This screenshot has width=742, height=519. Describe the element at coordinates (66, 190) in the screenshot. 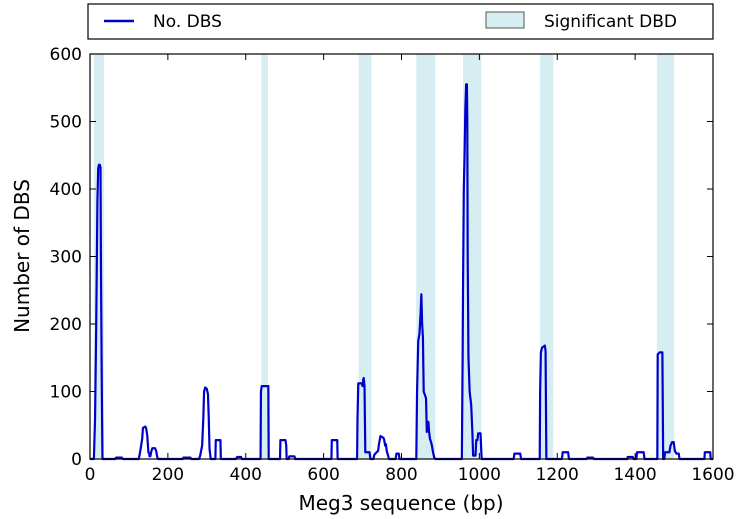

I see `y-tick-label-400: 400` at that location.